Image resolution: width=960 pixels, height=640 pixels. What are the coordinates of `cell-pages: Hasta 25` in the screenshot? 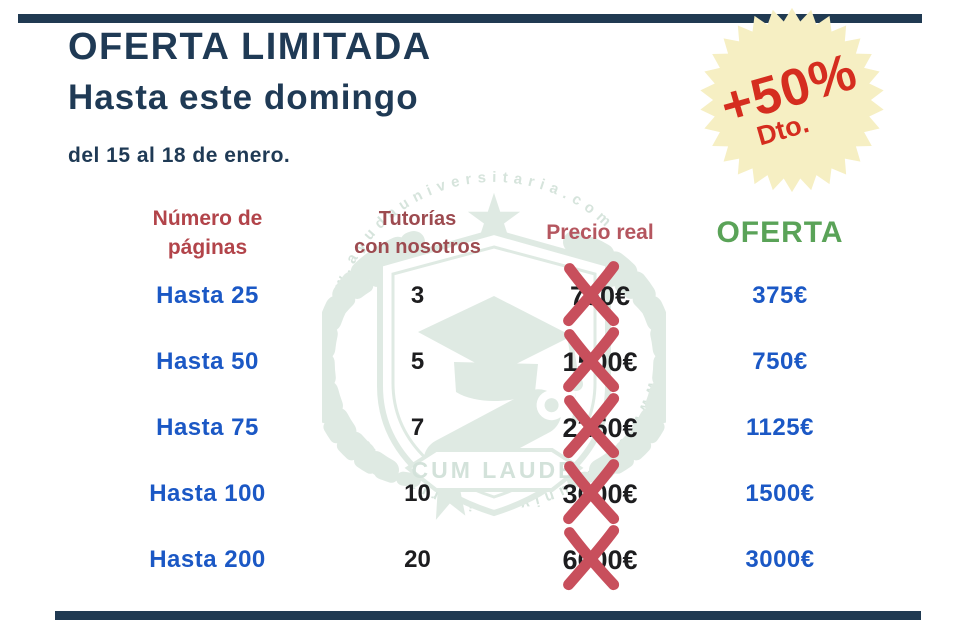 It's located at (207, 295).